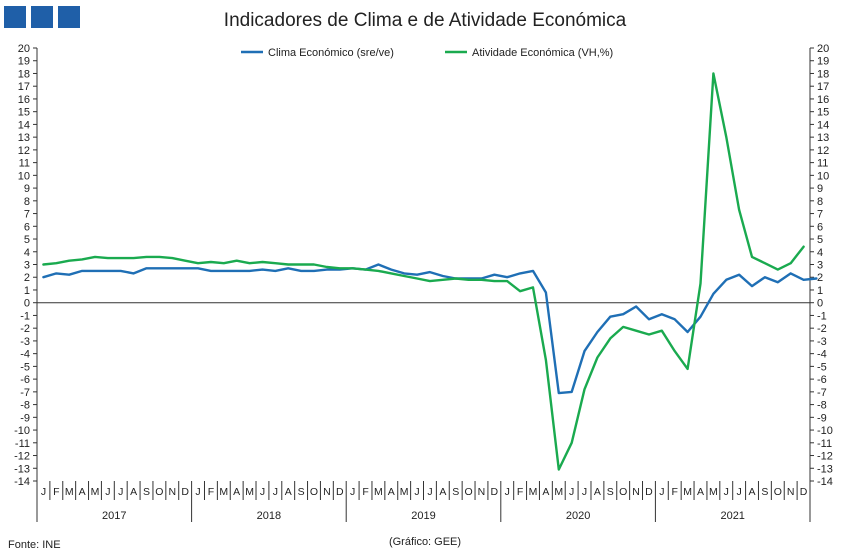 This screenshot has height=559, width=850. Describe the element at coordinates (820, 266) in the screenshot. I see `right-y-tick-label: 3` at that location.